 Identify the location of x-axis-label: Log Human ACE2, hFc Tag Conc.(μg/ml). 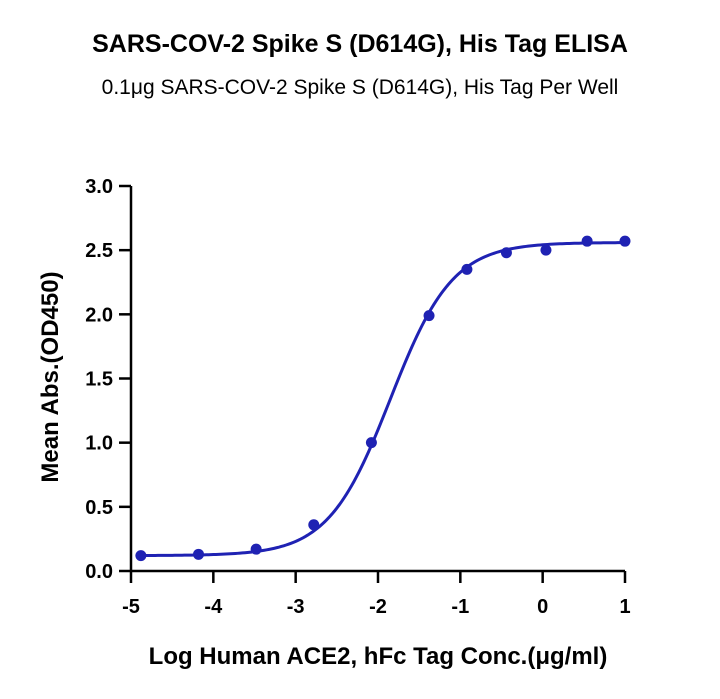
(378, 656).